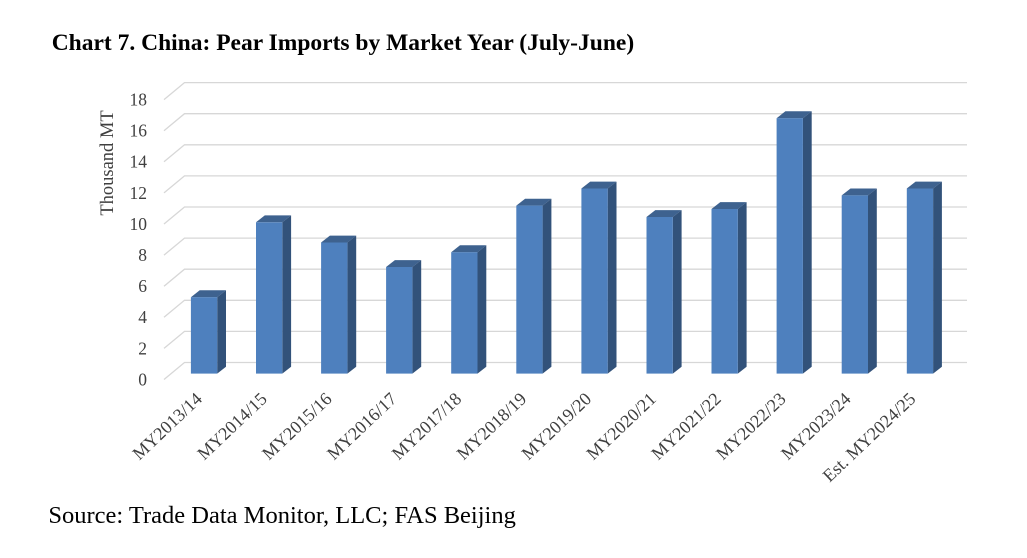 Image resolution: width=1027 pixels, height=558 pixels. Describe the element at coordinates (139, 162) in the screenshot. I see `svg-text: 14` at that location.